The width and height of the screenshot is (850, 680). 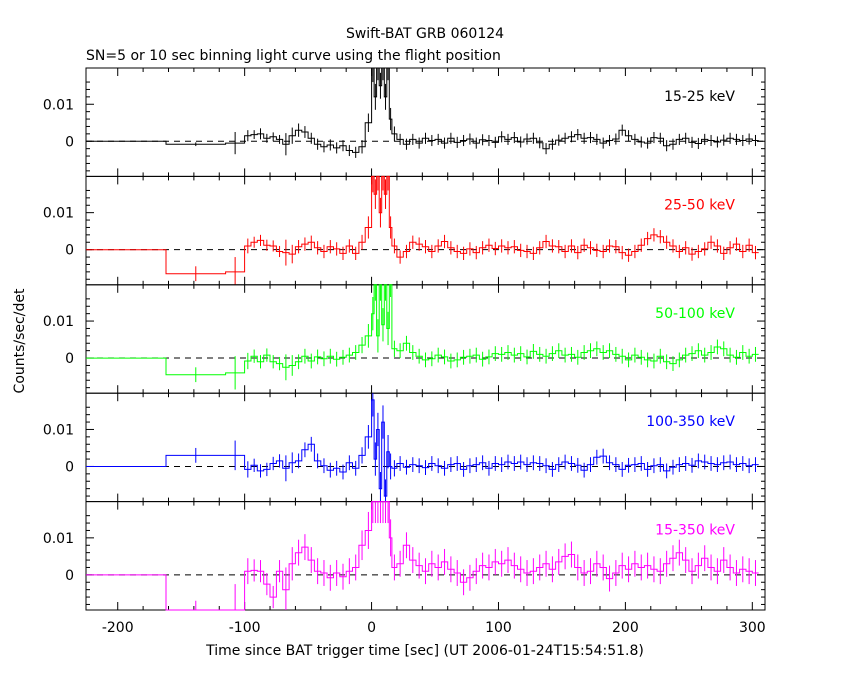 I want to click on panel-label: 25-50 keV, so click(x=699, y=205).